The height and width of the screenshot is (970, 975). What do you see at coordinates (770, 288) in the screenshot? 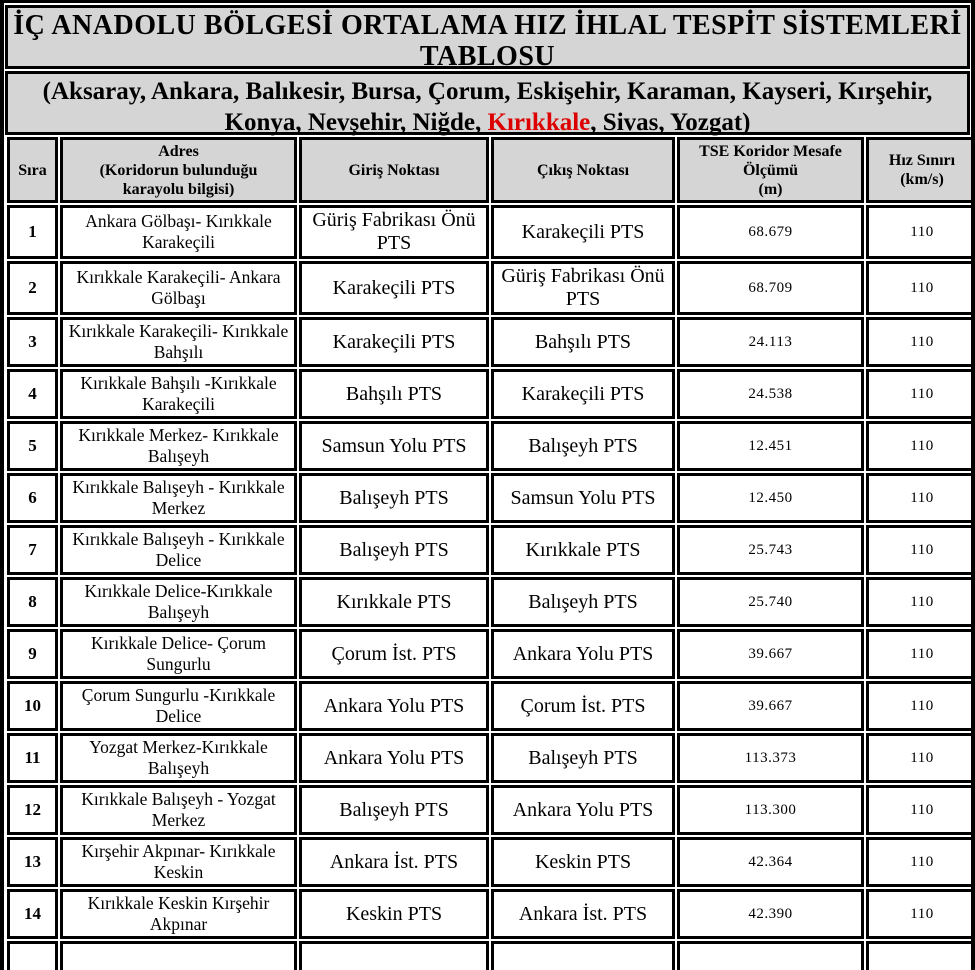
I see `cell-mesafe: 68.709` at bounding box center [770, 288].